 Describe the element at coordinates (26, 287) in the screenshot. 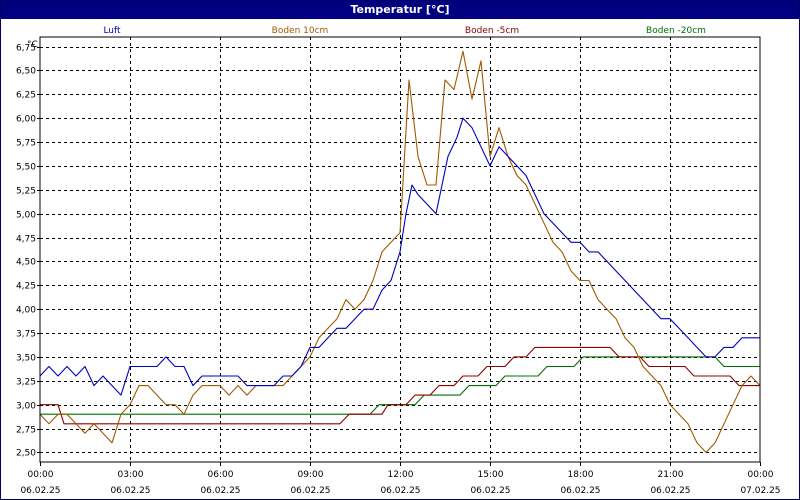

I see `y-tick-label: 4,25` at that location.